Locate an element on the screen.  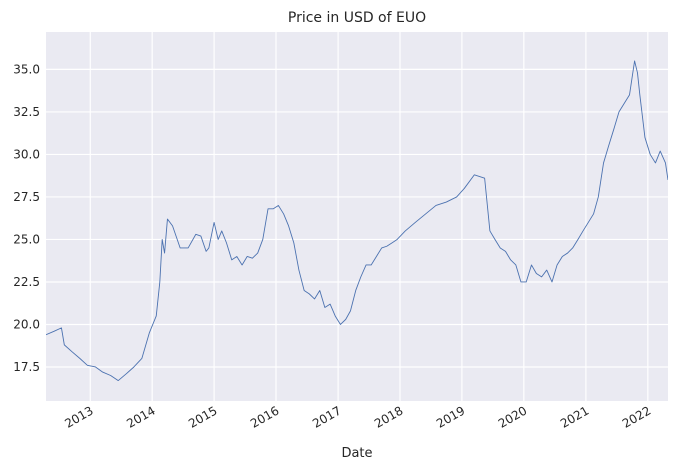
y-tick-labels: 17.5 20.0 22.5 25.0 27.5 30.0 32.5 35.0 is located at coordinates (26, 218).